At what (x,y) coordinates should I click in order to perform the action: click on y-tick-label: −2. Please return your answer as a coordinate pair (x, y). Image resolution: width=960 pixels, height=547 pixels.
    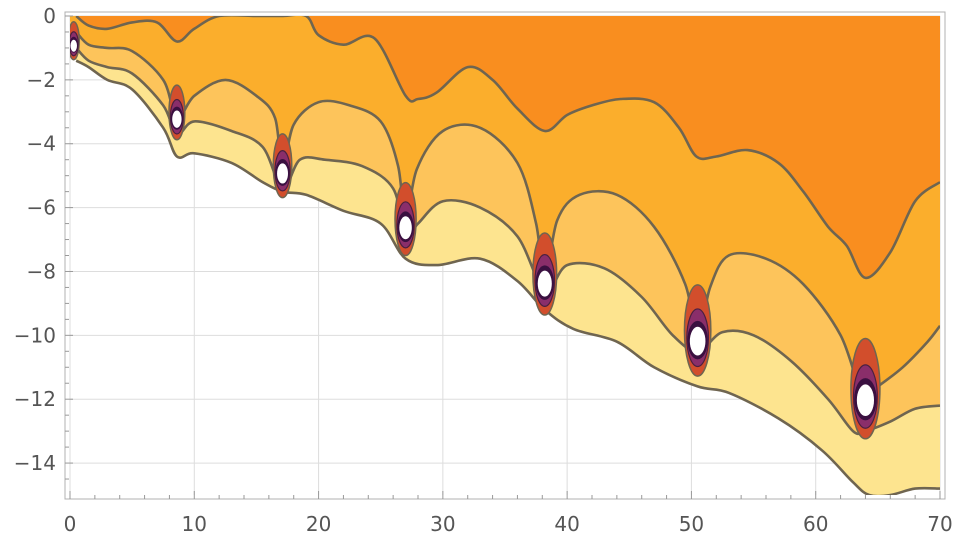
    Looking at the image, I should click on (41, 80).